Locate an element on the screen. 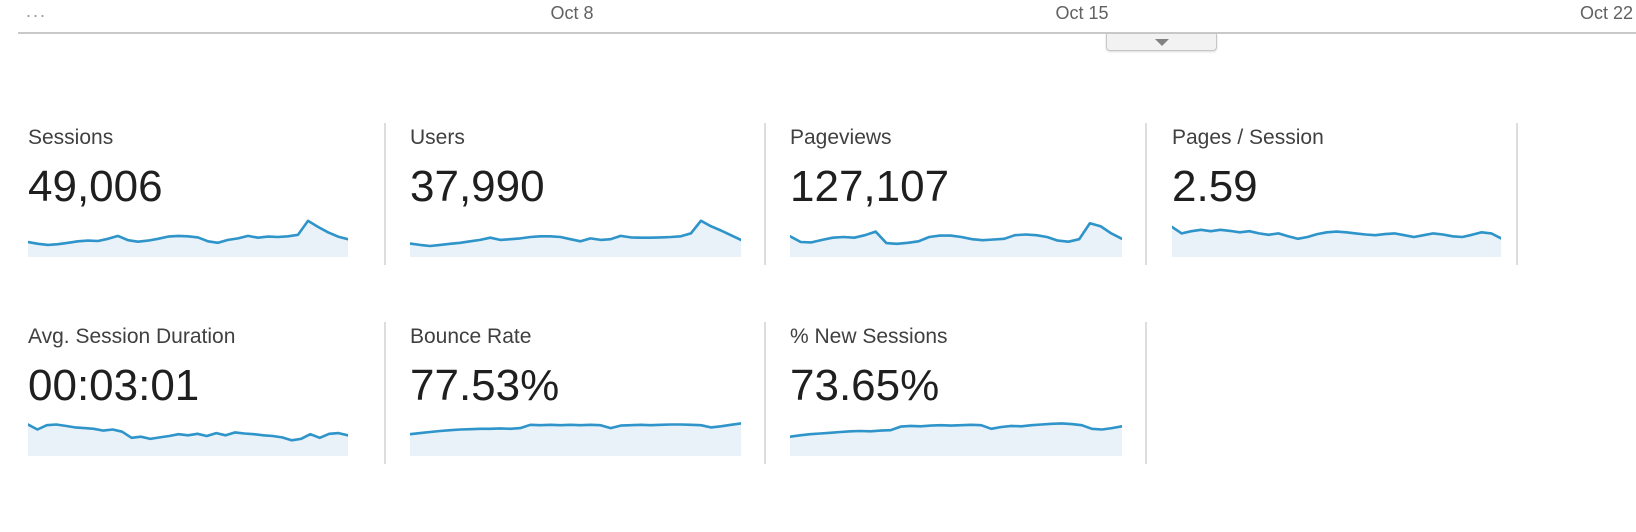  axis-tick-oct-8: Oct 8 is located at coordinates (572, 13).